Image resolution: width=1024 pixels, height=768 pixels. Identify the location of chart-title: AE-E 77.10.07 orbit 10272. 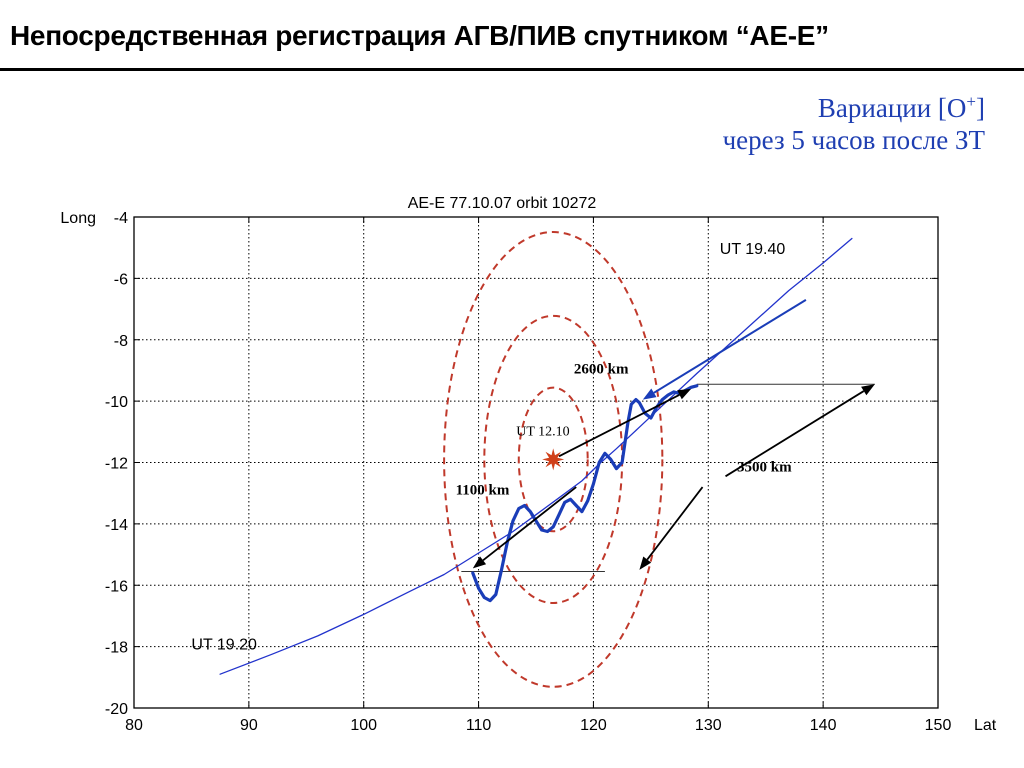
(502, 203).